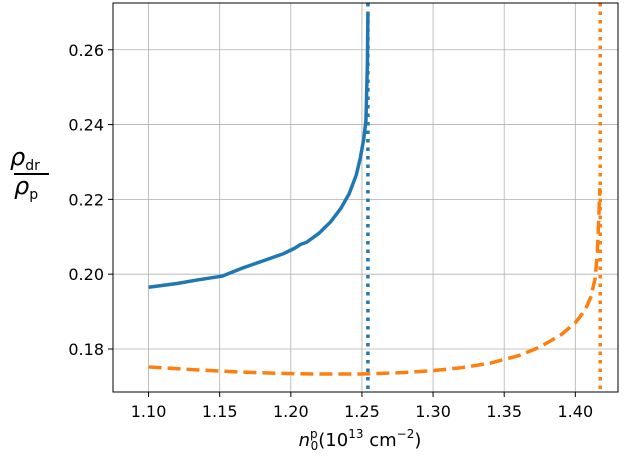 This screenshot has width=632, height=459. I want to click on x-axis-label: np 0(1013 cm−2), so click(360, 440).